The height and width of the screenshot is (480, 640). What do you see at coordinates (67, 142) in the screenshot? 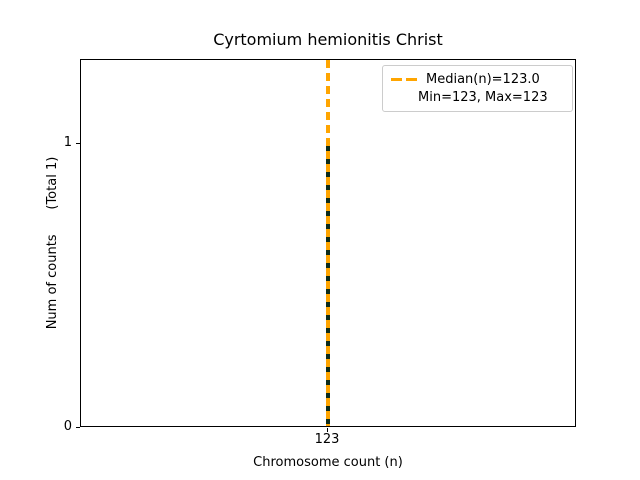
I see `y-tick-label-1: 1` at bounding box center [67, 142].